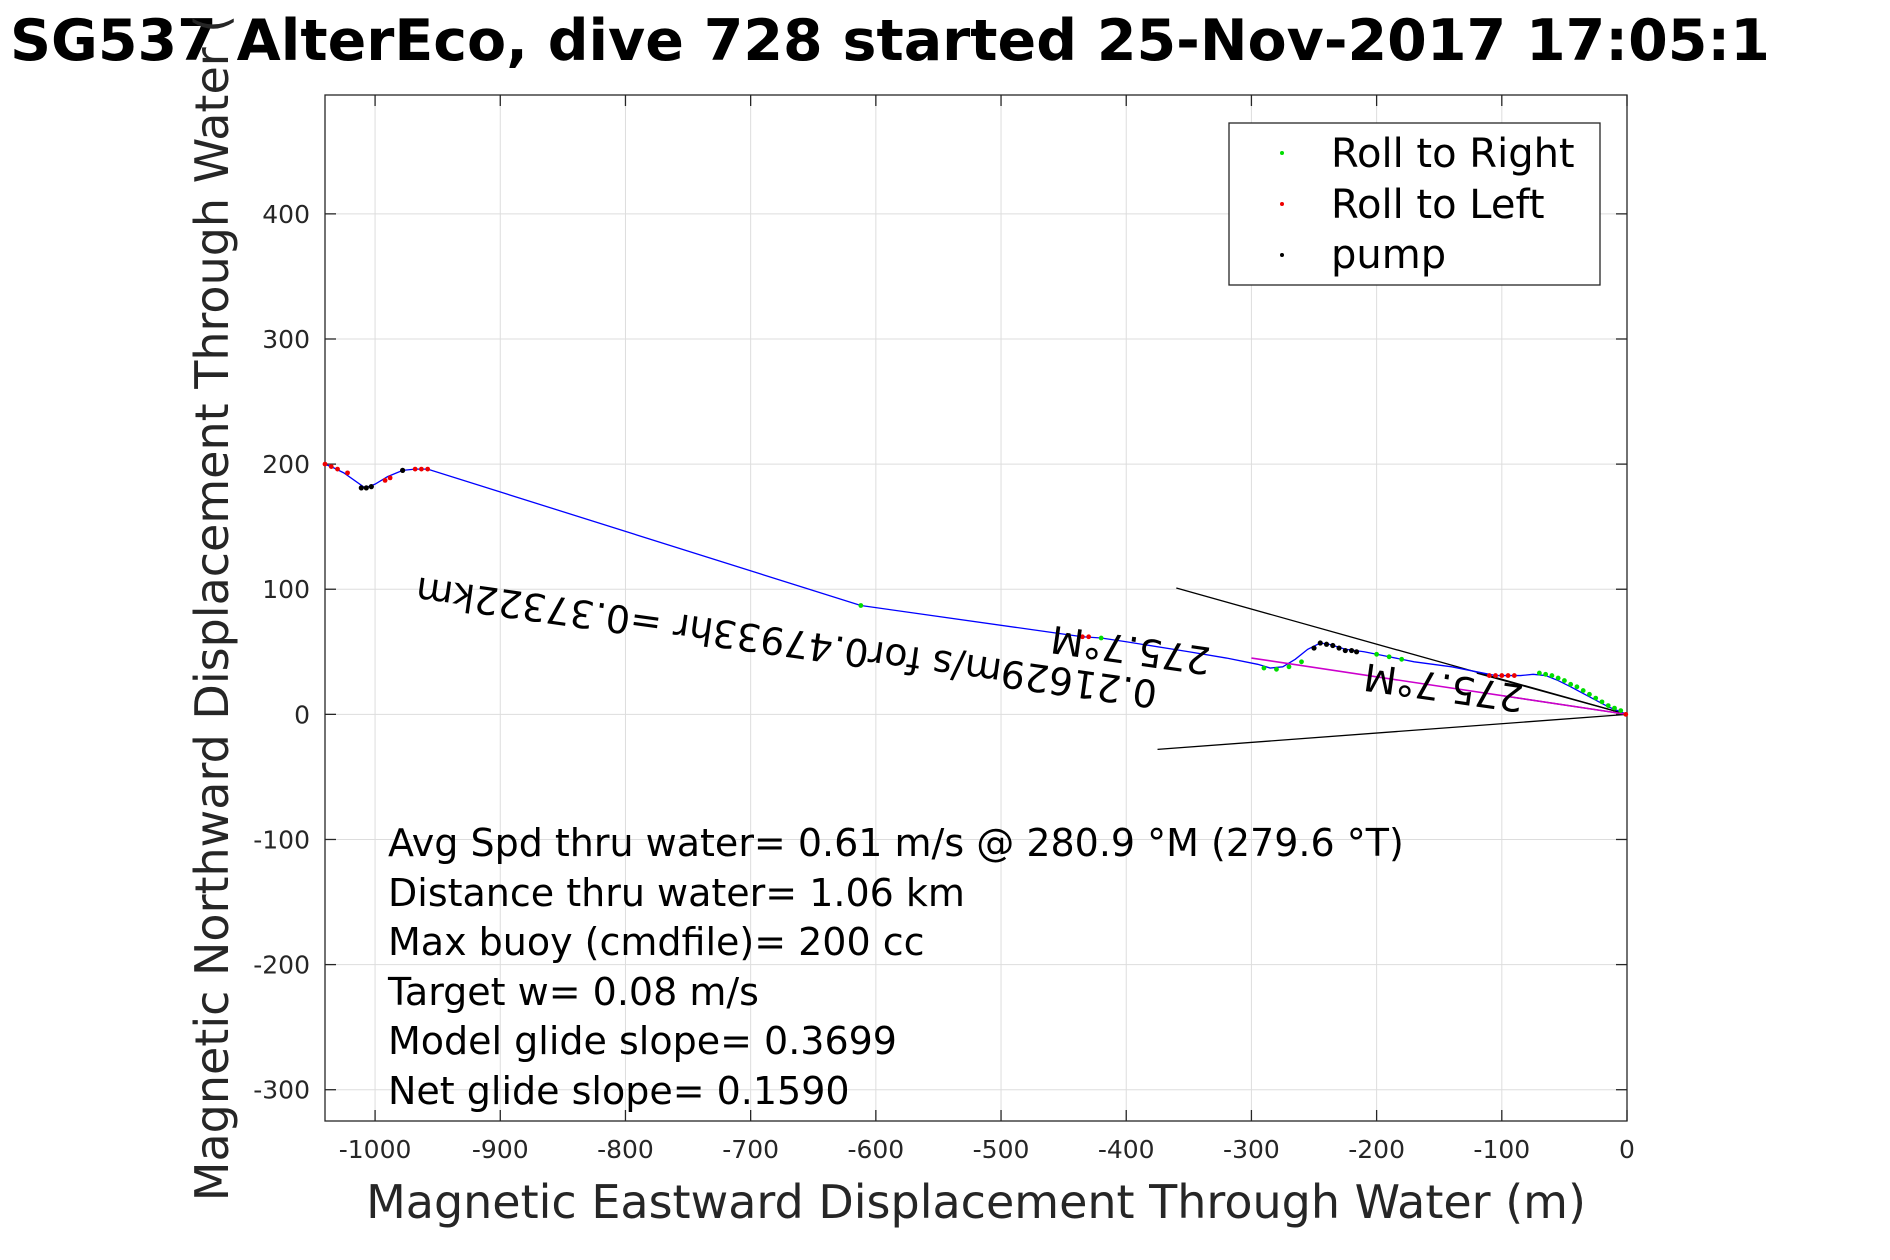 Image resolution: width=1890 pixels, height=1260 pixels. What do you see at coordinates (1001, 1149) in the screenshot?
I see `x-tick-label: -500` at bounding box center [1001, 1149].